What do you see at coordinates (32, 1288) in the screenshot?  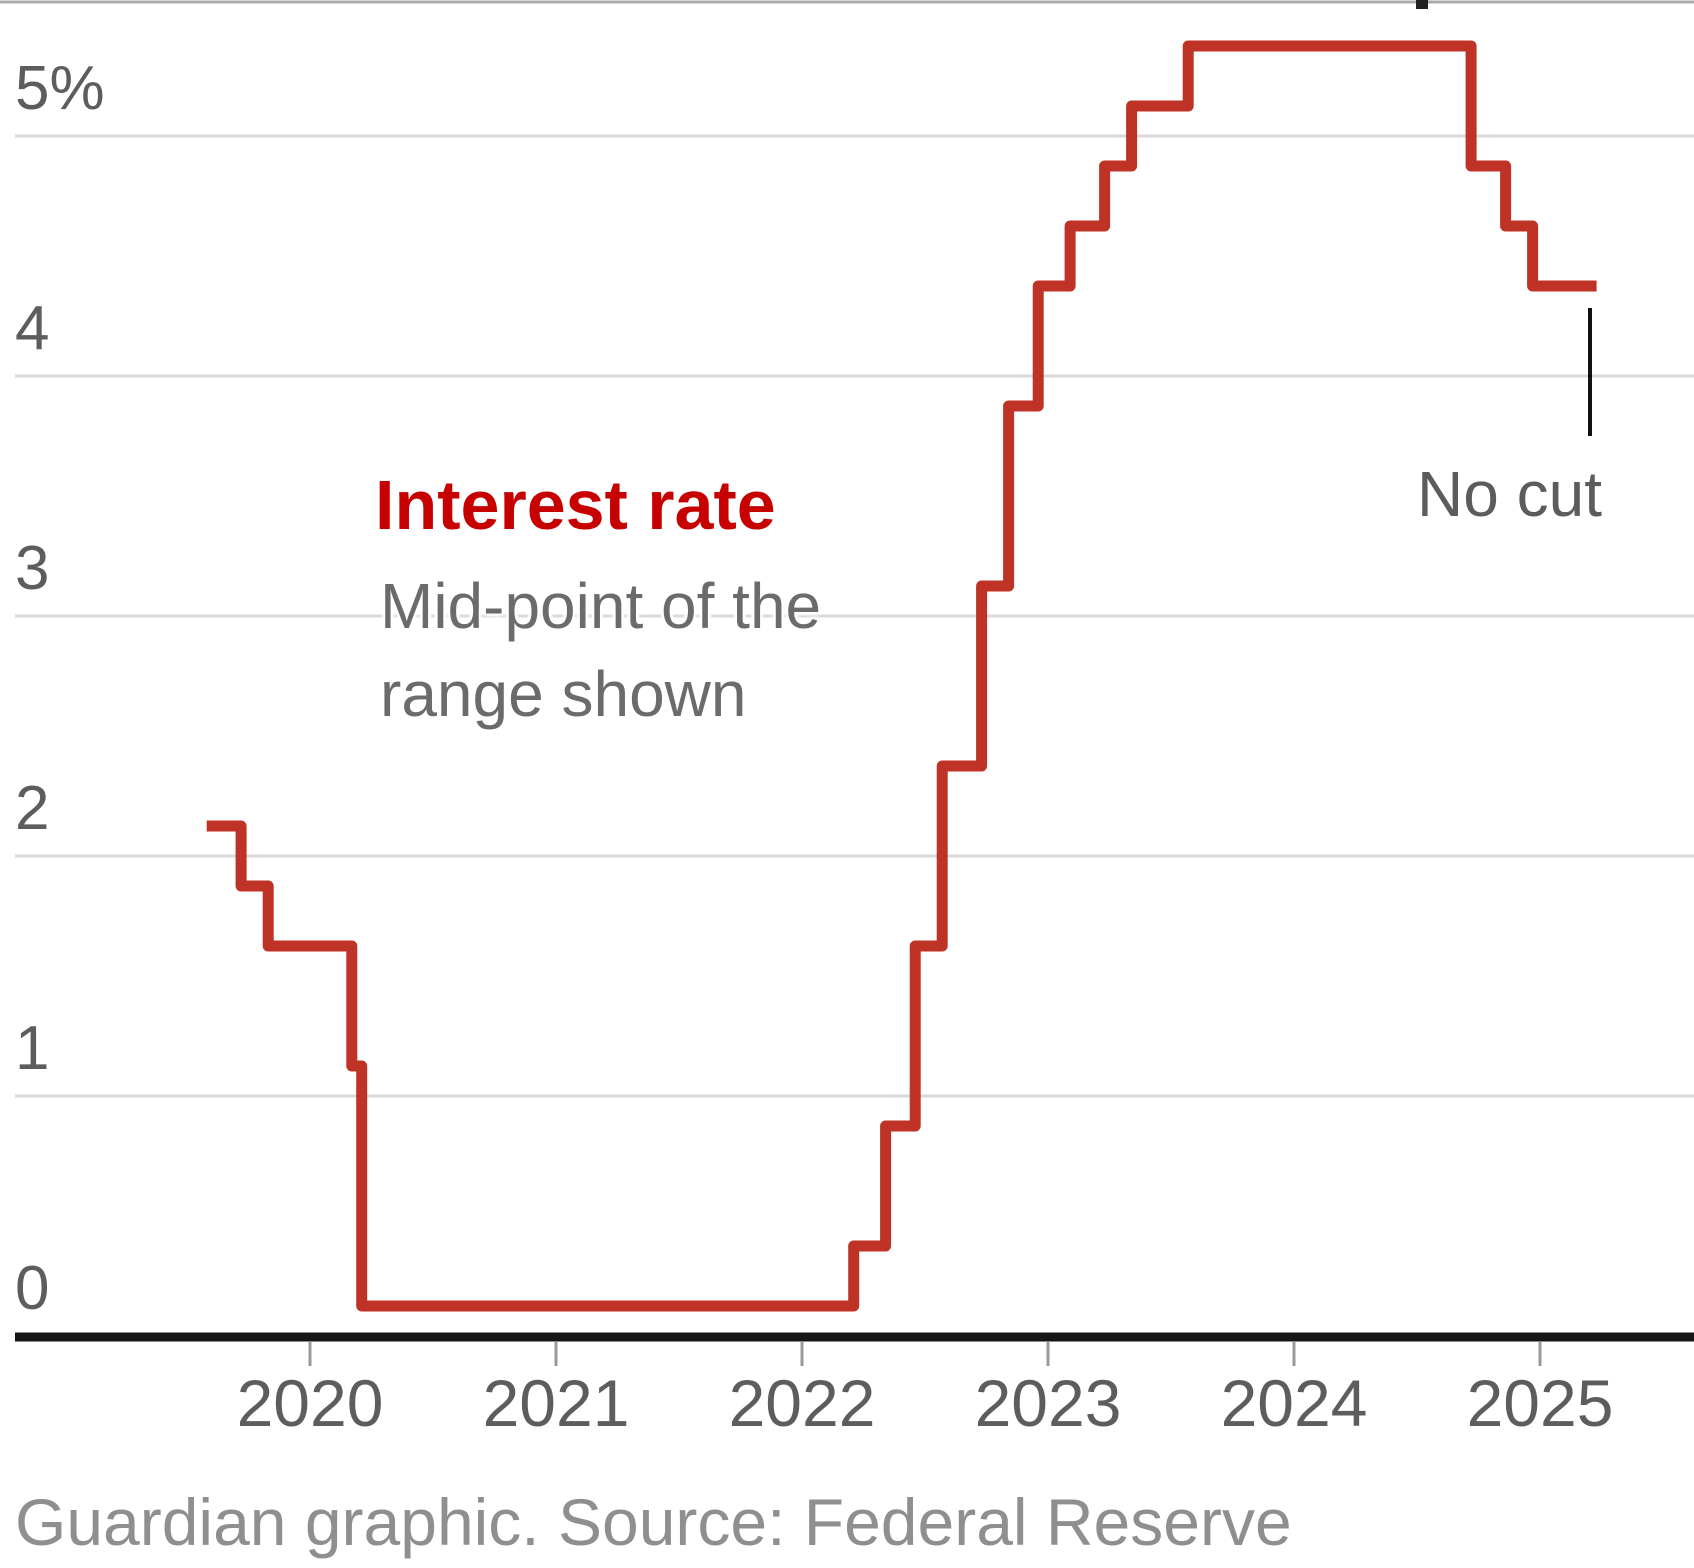 I see `y-axis-label: 0` at bounding box center [32, 1288].